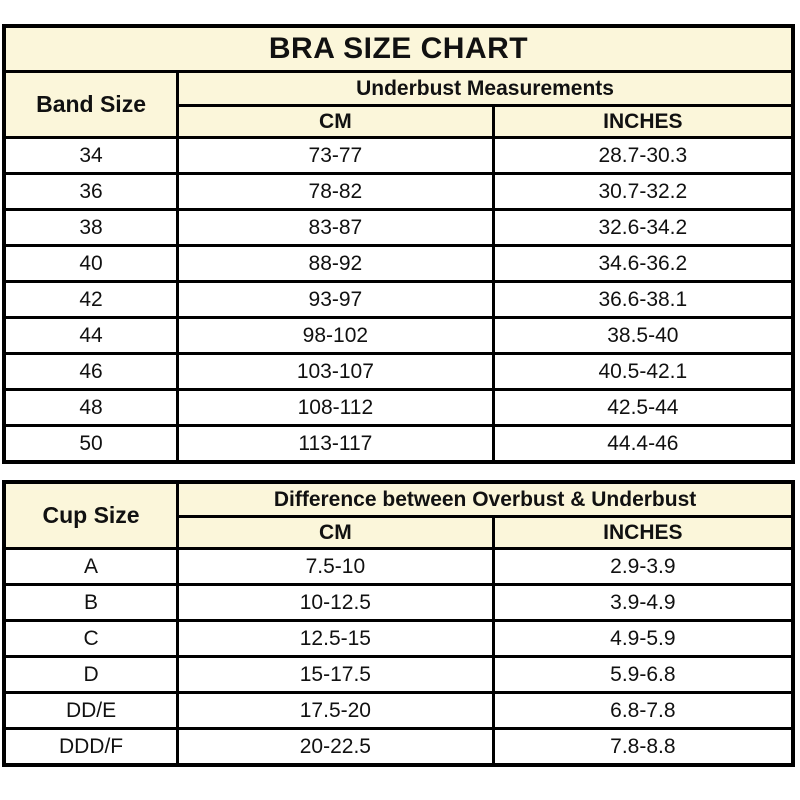 The image size is (800, 800). I want to click on table-row: 38 83-87 32.6-34.2, so click(398, 227).